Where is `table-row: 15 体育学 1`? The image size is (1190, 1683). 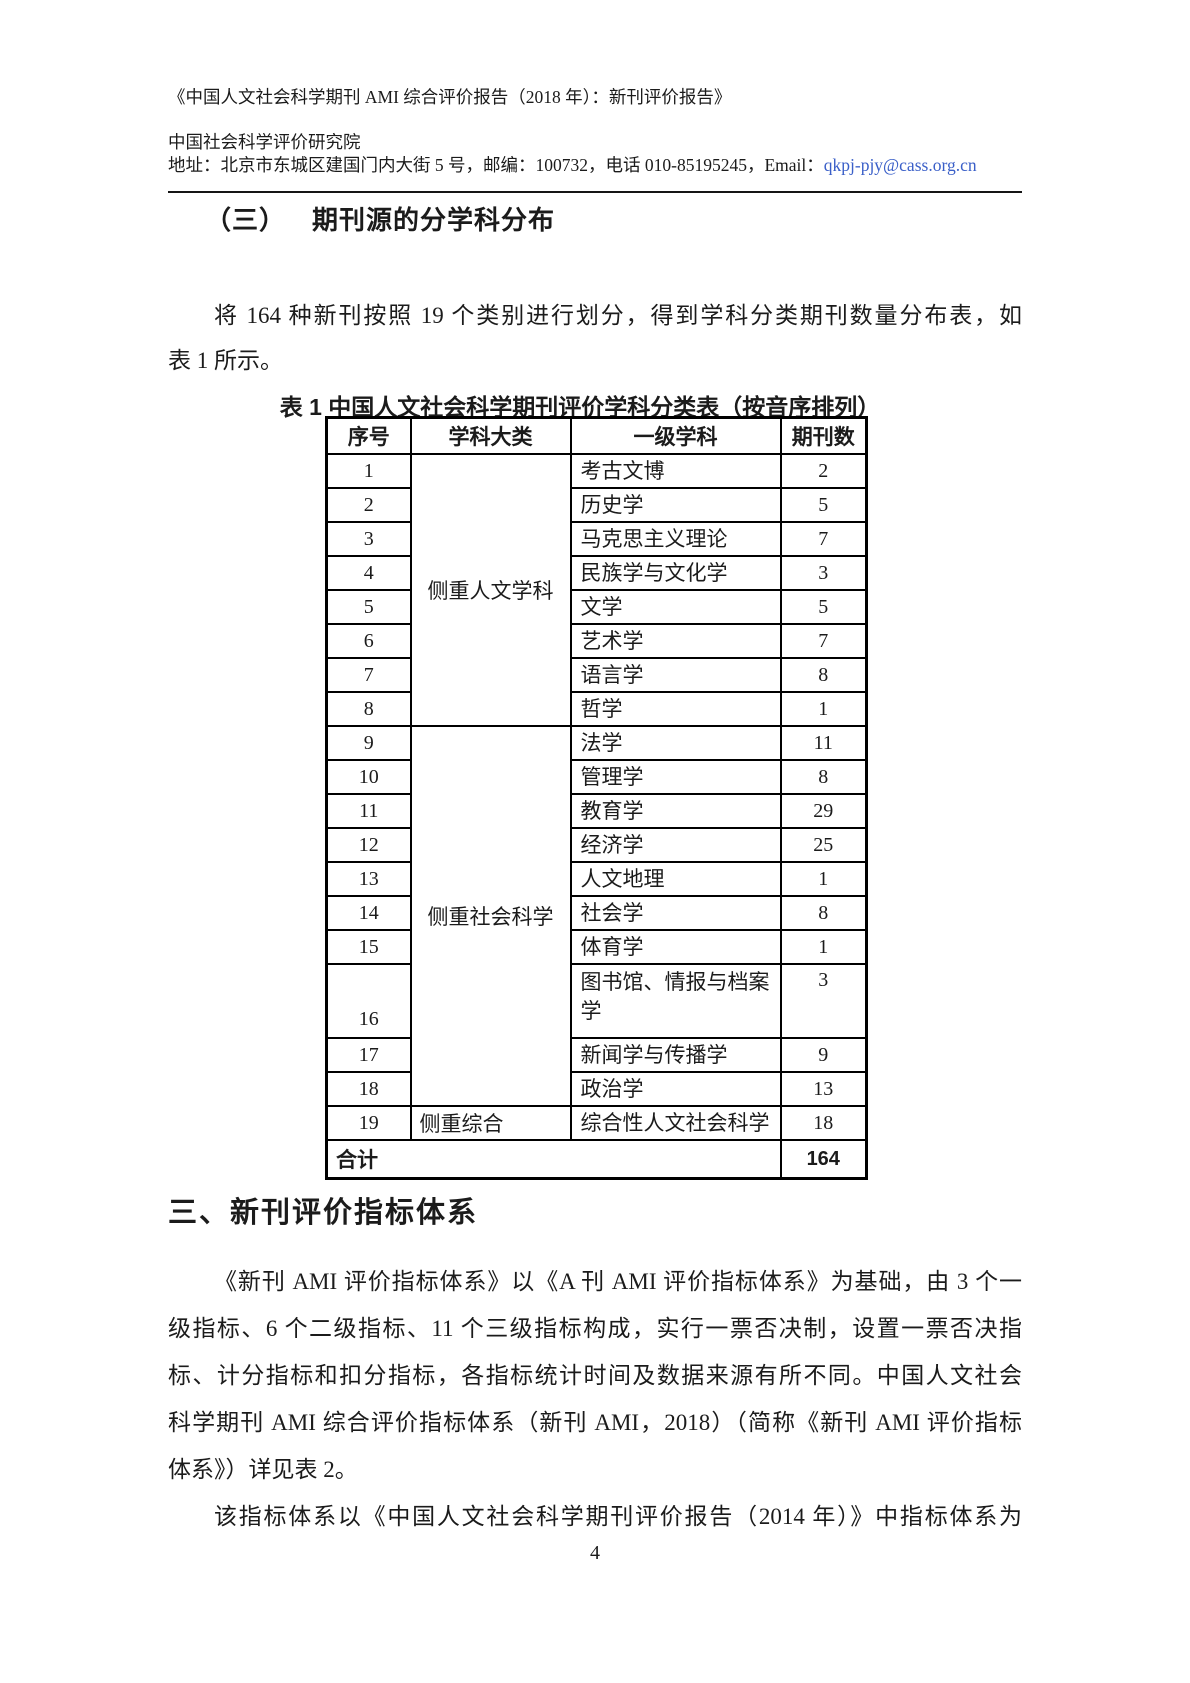 table-row: 15 体育学 1 is located at coordinates (596, 947).